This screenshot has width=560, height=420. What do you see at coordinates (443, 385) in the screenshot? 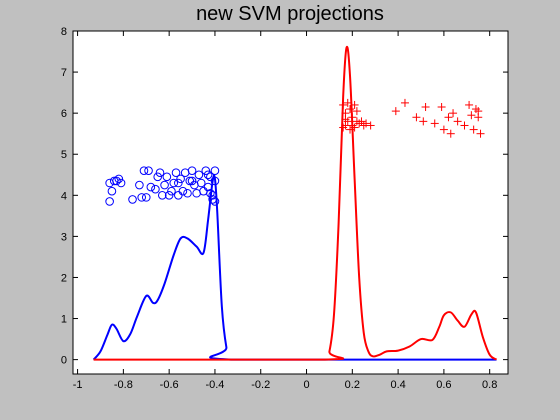
I see `x-tick-label: 0.6` at bounding box center [443, 385].